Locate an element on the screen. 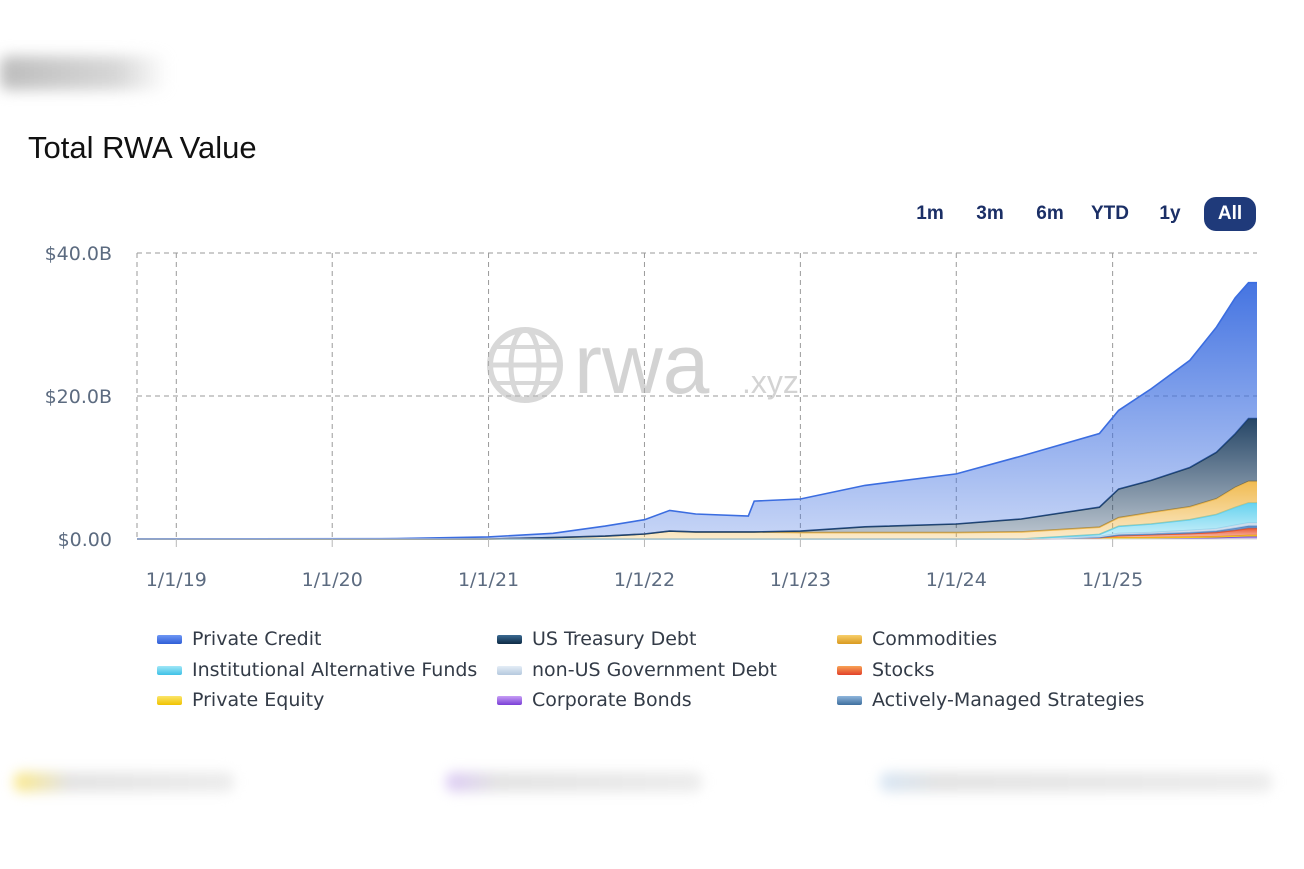 The height and width of the screenshot is (869, 1304). x-tick-label: 1/1/21 is located at coordinates (488, 580).